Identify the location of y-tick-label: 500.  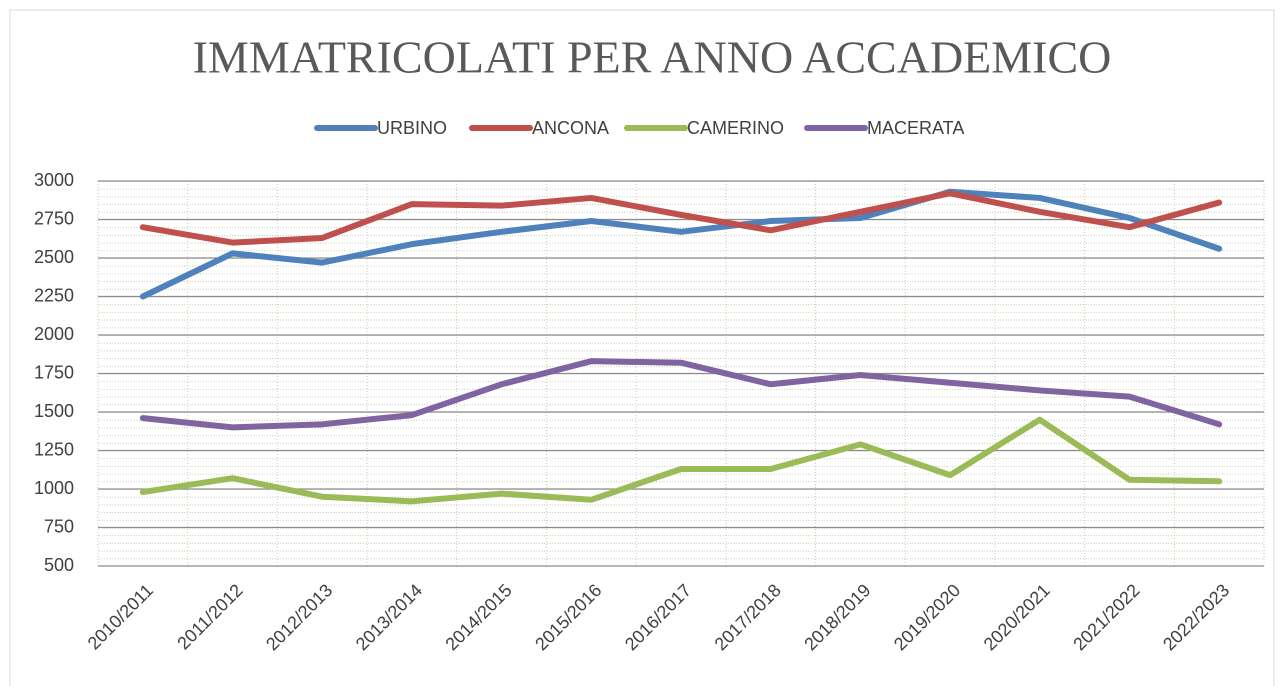
(59, 565).